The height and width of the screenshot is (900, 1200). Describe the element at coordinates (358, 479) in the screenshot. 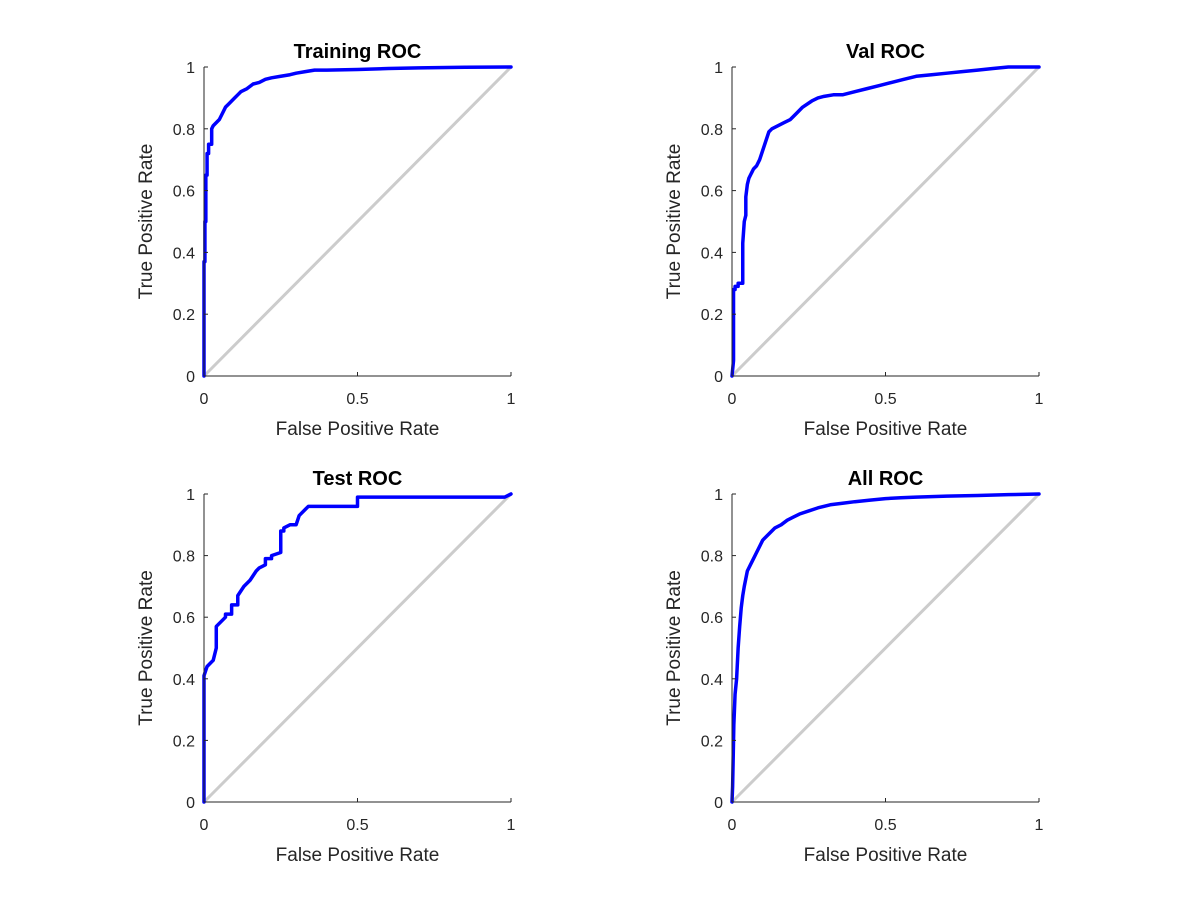

I see `panel-title: Test ROC` at that location.